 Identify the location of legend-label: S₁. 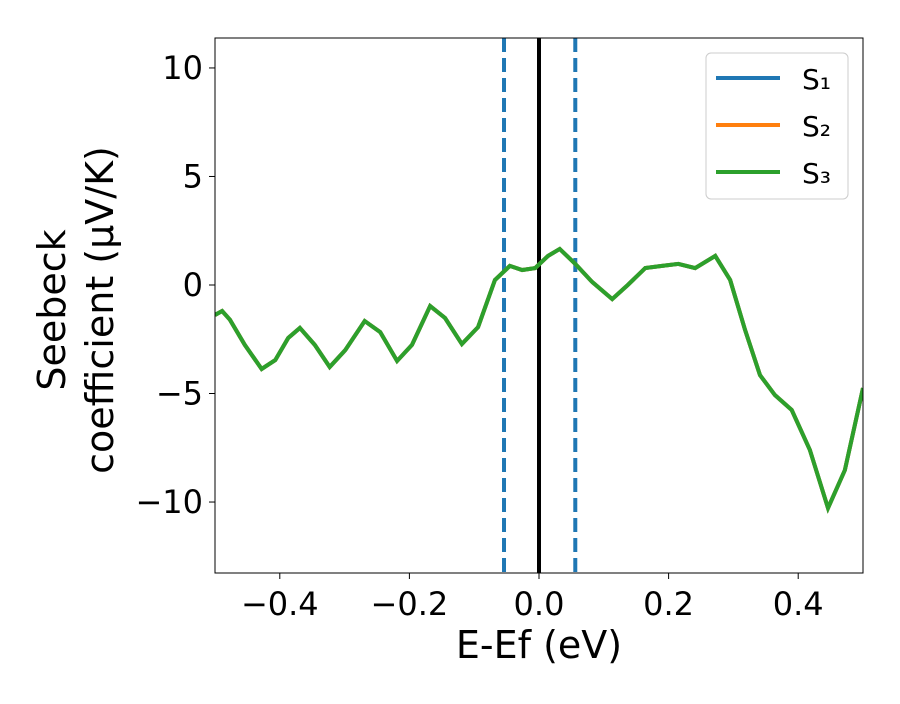
(816, 79).